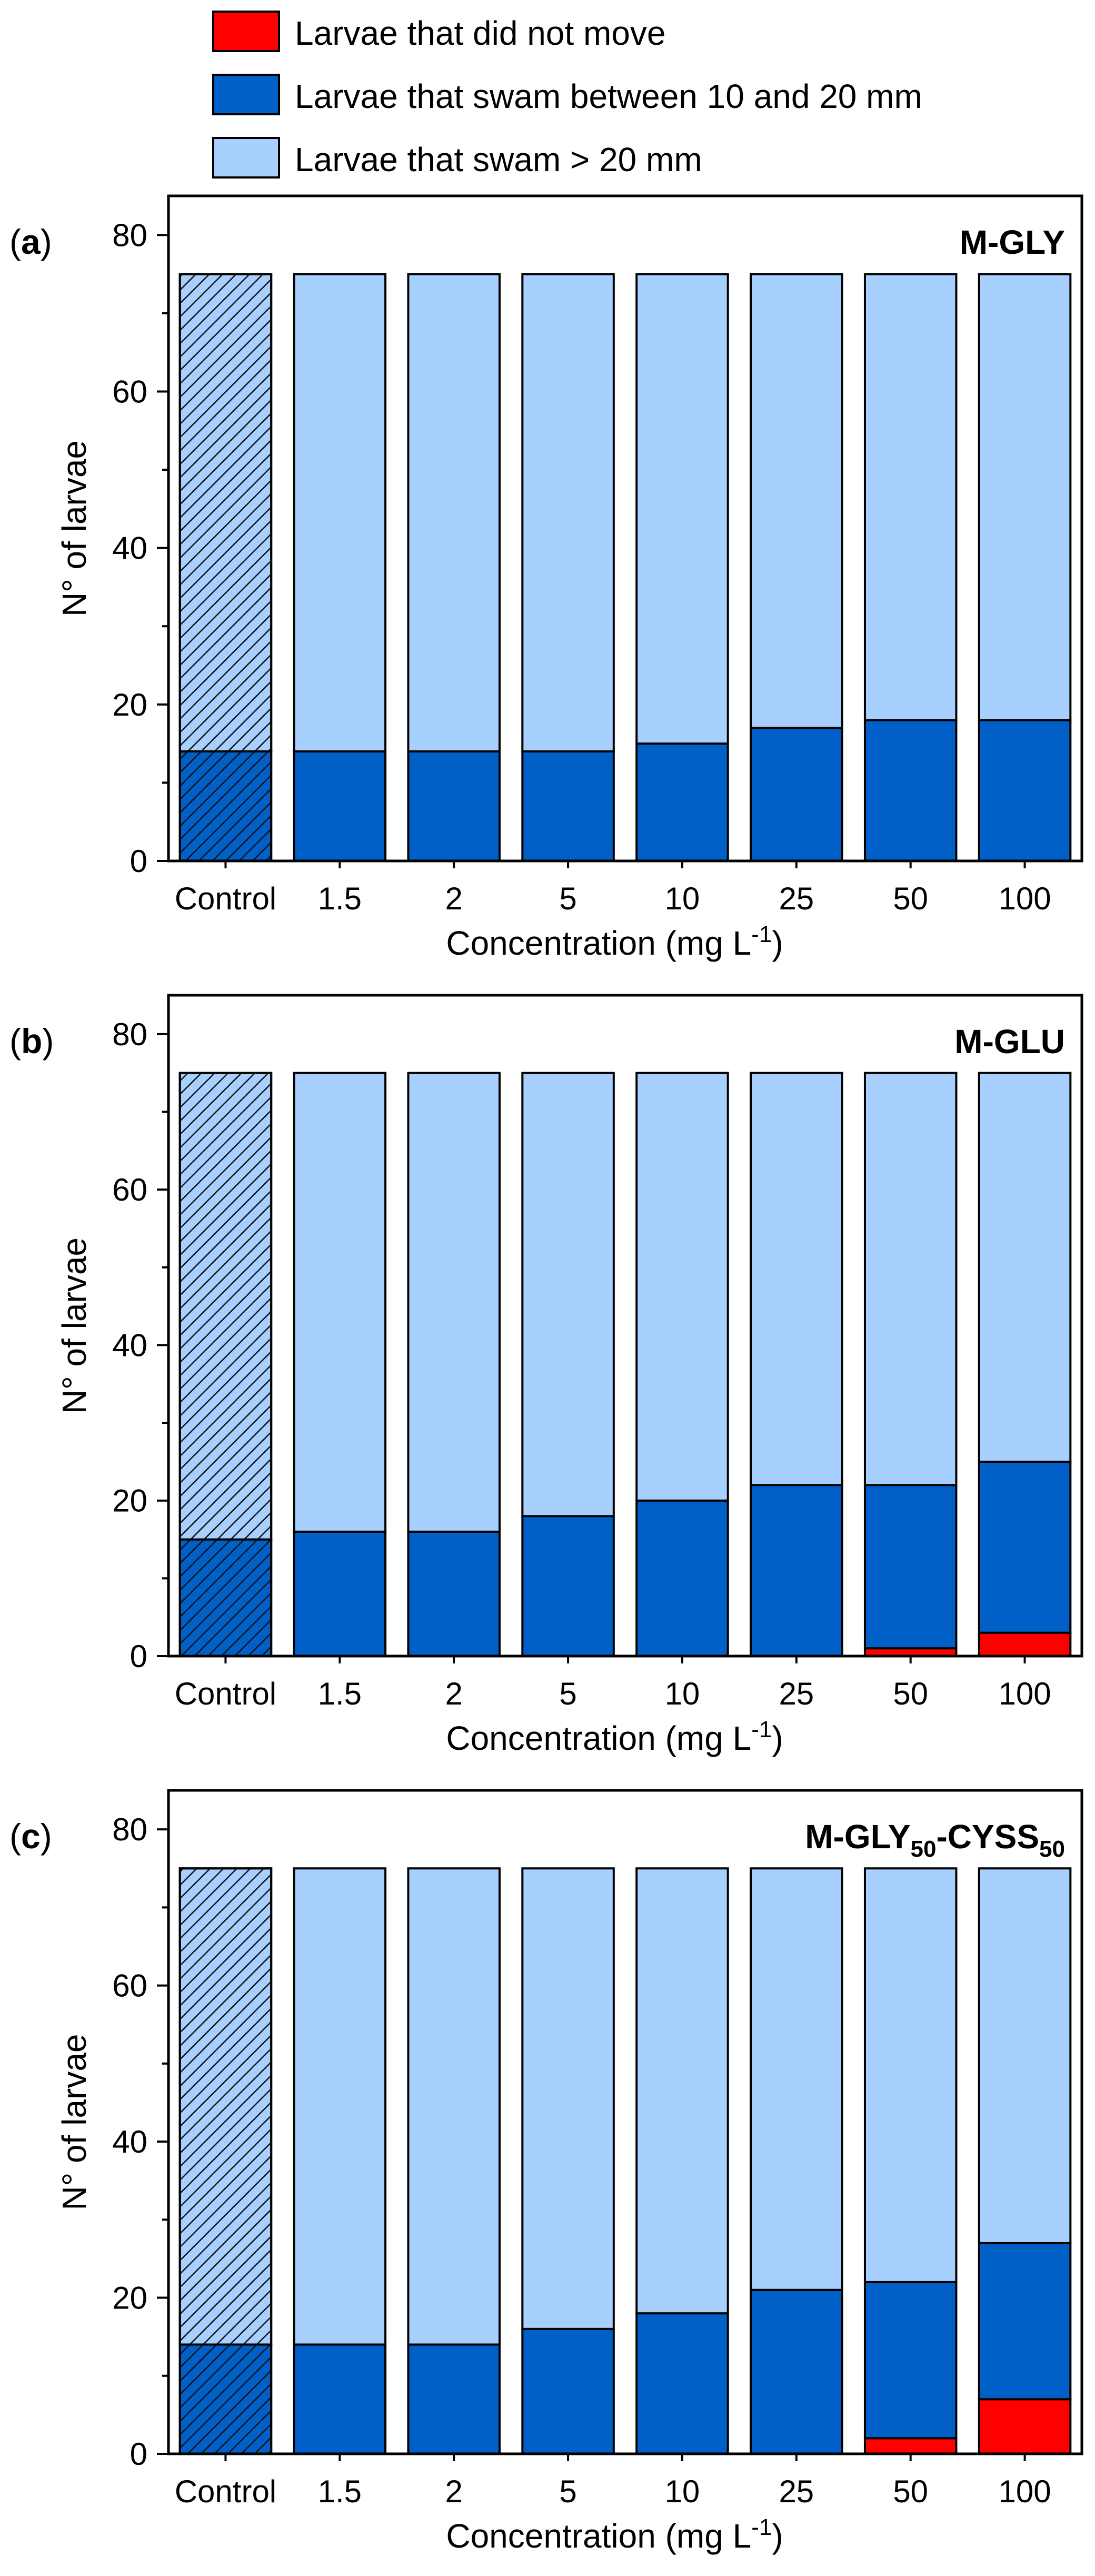 The image size is (1095, 2576). What do you see at coordinates (480, 33) in the screenshot?
I see `legend-label-did-not-move: Larvae that did not move` at bounding box center [480, 33].